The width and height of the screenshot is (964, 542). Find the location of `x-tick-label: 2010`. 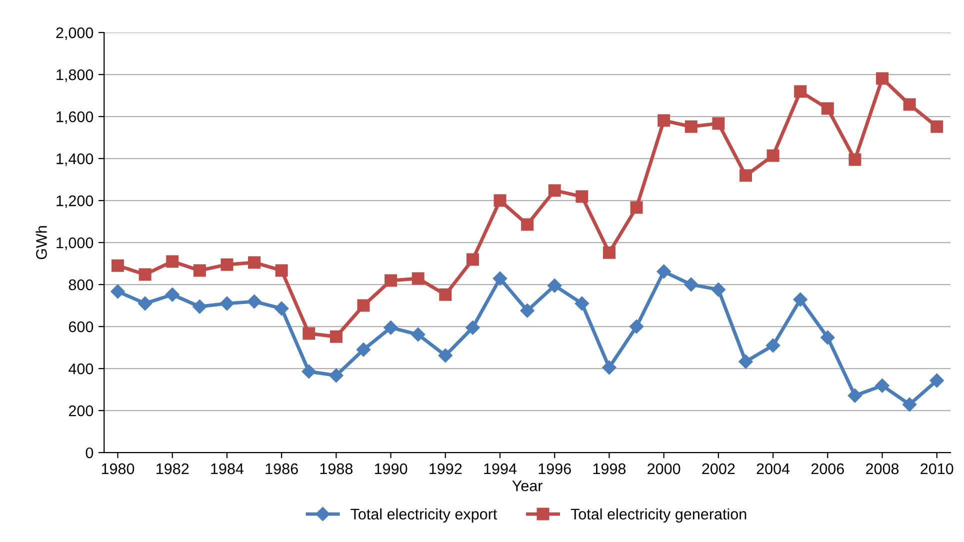

x-tick-label: 2010 is located at coordinates (937, 468).